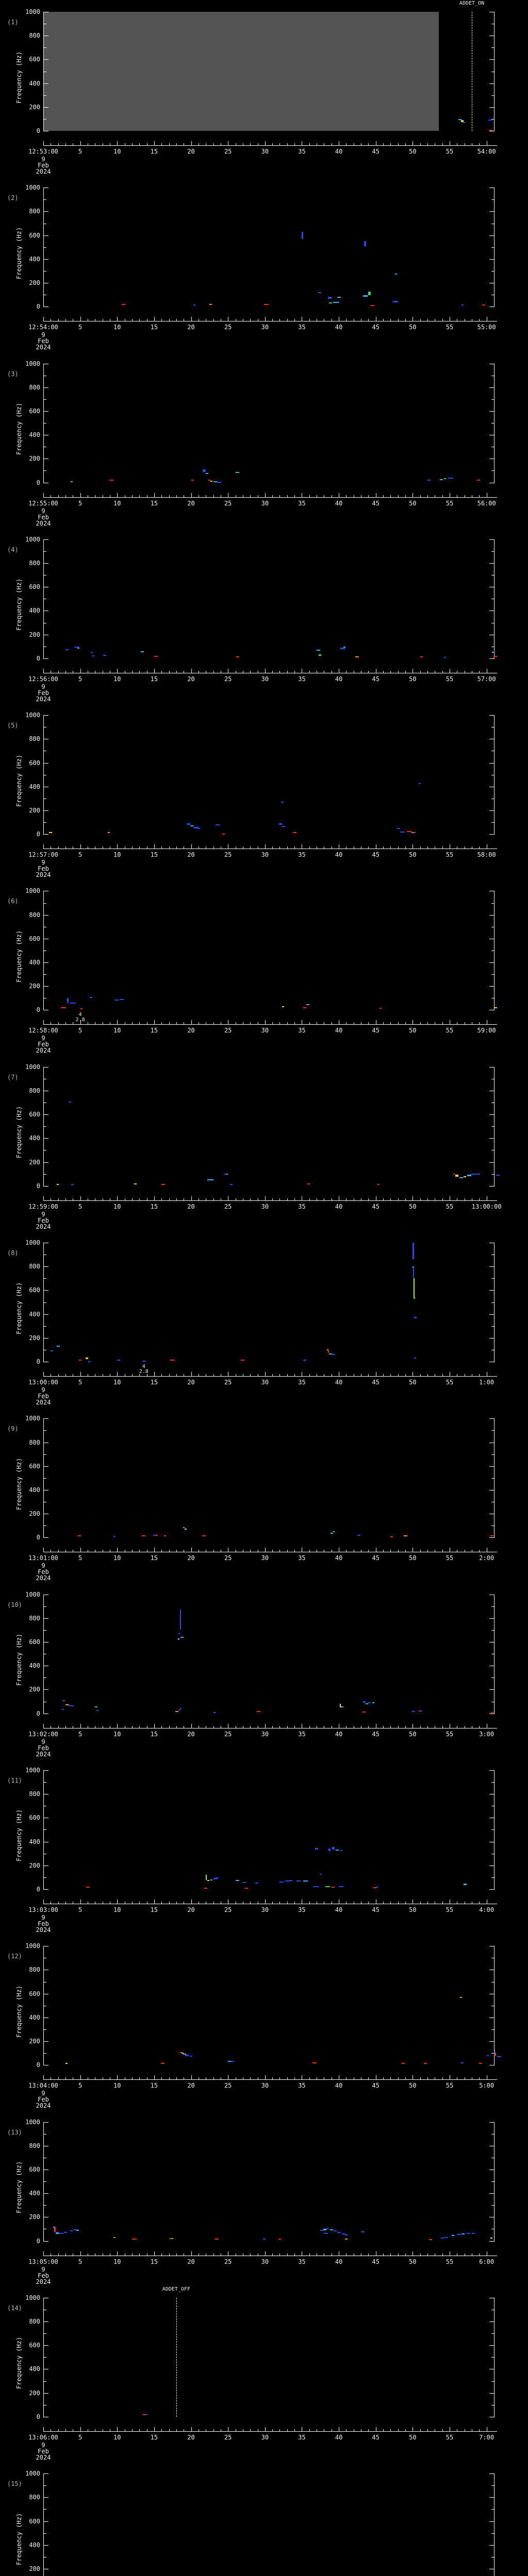  What do you see at coordinates (32, 1067) in the screenshot?
I see `y-tick-label: 1000` at bounding box center [32, 1067].